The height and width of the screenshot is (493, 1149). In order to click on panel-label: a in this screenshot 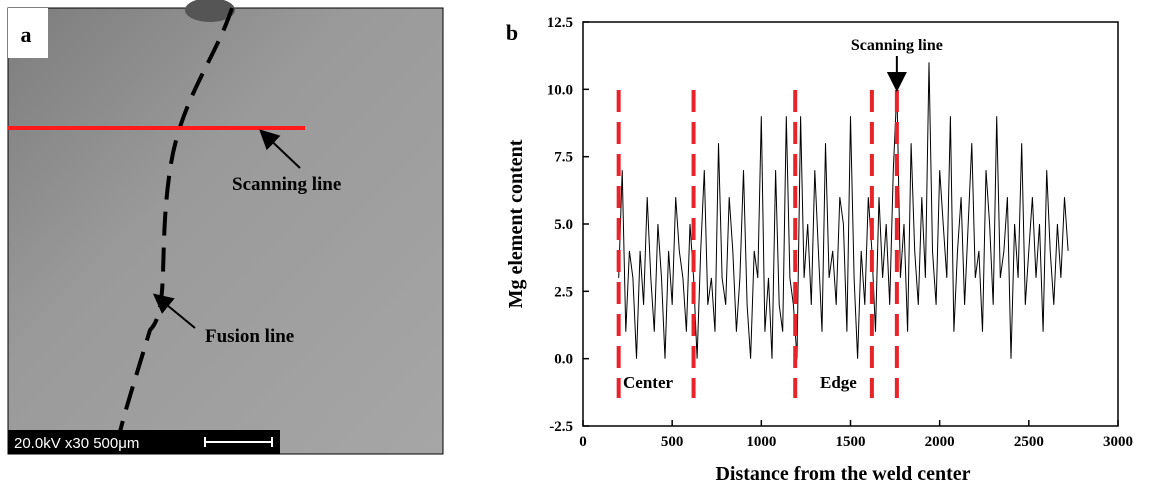, I will do `click(26, 34)`.